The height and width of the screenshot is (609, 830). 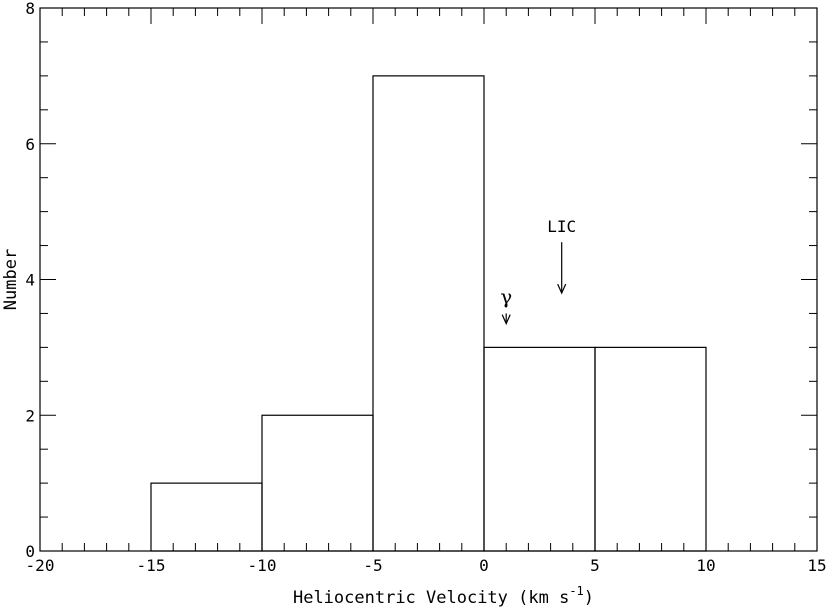 What do you see at coordinates (816, 565) in the screenshot?
I see `x-tick-label: 15` at bounding box center [816, 565].